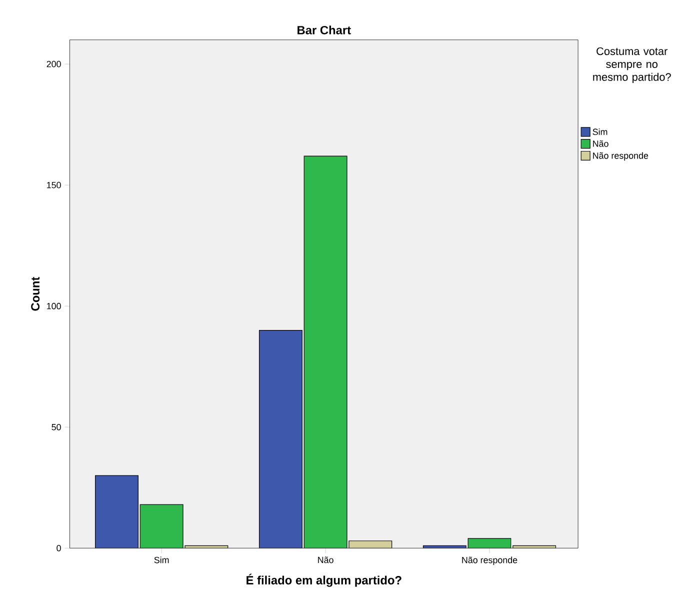 This screenshot has height=604, width=685. Describe the element at coordinates (56, 427) in the screenshot. I see `y-tick-label: 50` at that location.